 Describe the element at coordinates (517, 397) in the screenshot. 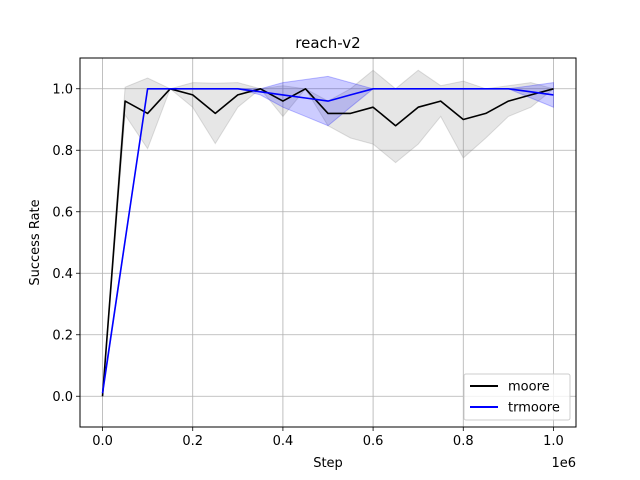

I see `legend: moore trmoore` at that location.